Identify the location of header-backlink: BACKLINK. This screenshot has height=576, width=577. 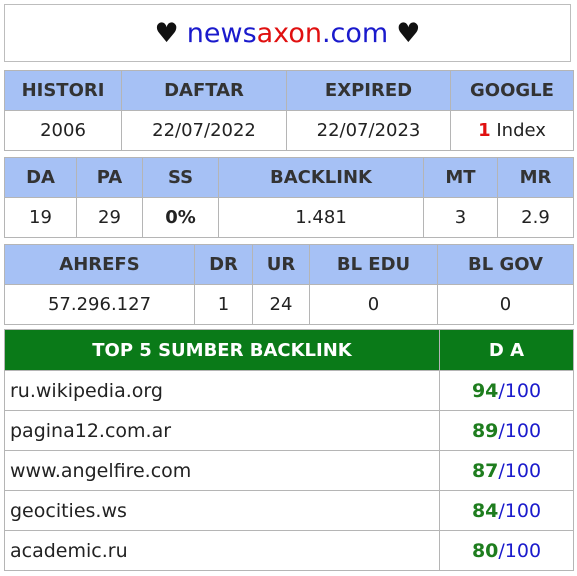
(321, 177).